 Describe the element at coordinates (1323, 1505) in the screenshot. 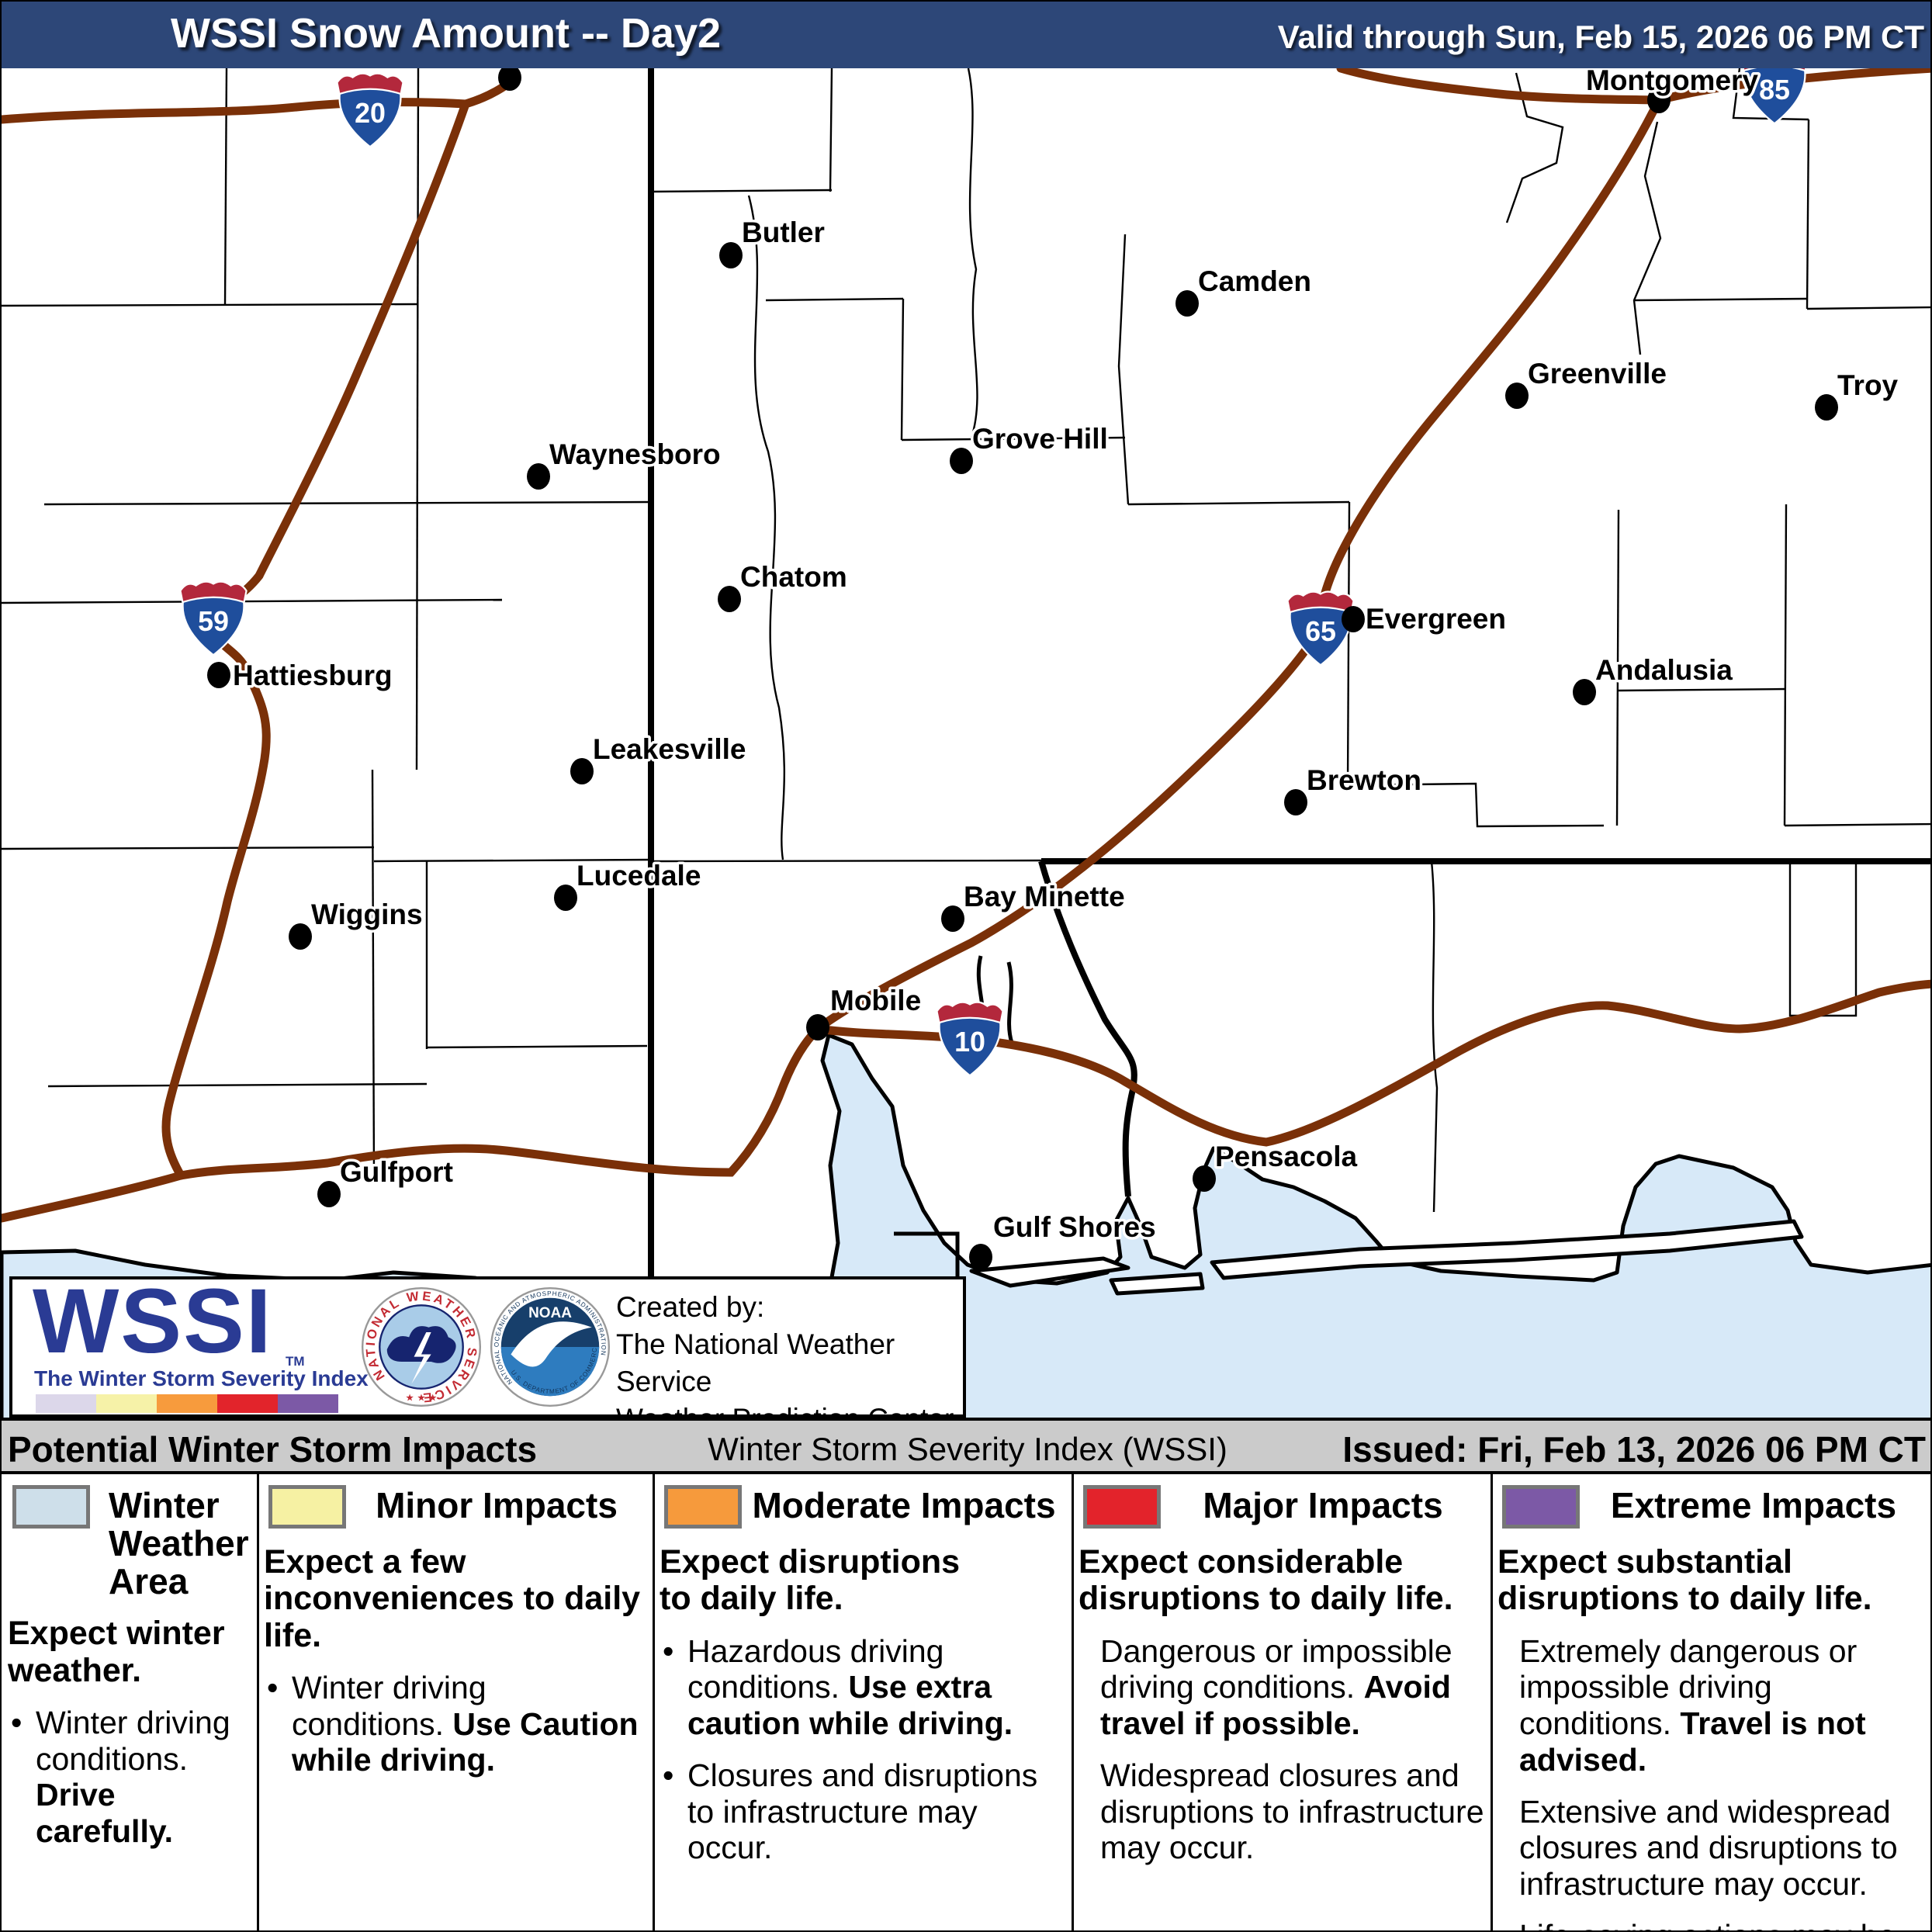

I see `legend-title: Major Impacts` at that location.